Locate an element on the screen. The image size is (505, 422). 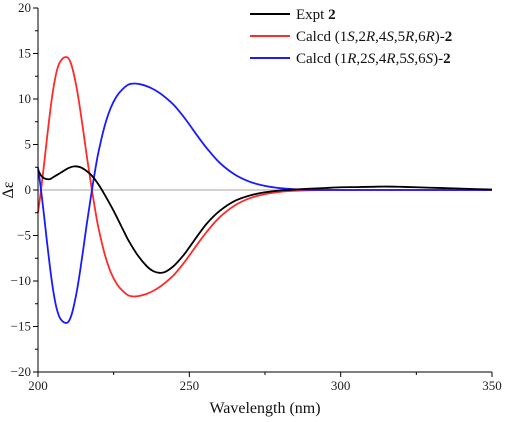
y-tick-label: −20 is located at coordinates (21, 371).